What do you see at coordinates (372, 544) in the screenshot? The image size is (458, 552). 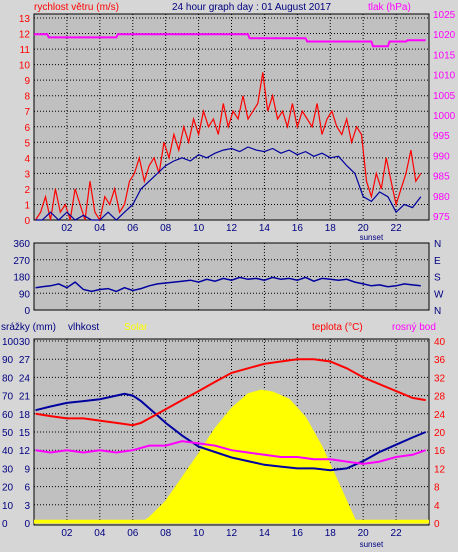 I see `temp-sunset-label: sunset` at bounding box center [372, 544].